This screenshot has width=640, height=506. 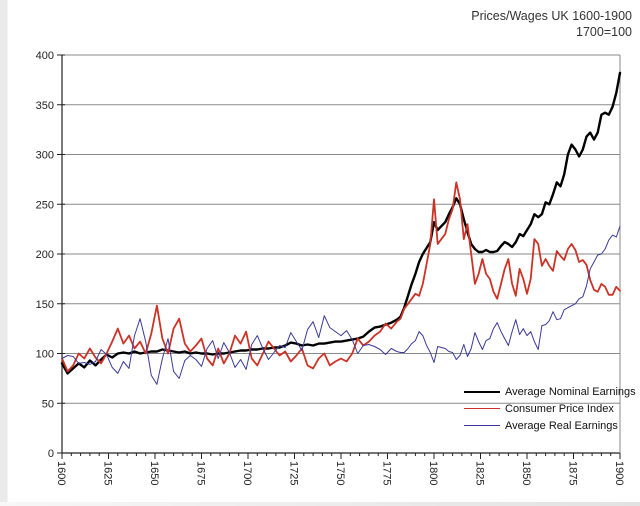 I want to click on x-tick-label-1900: 1900, so click(x=619, y=473).